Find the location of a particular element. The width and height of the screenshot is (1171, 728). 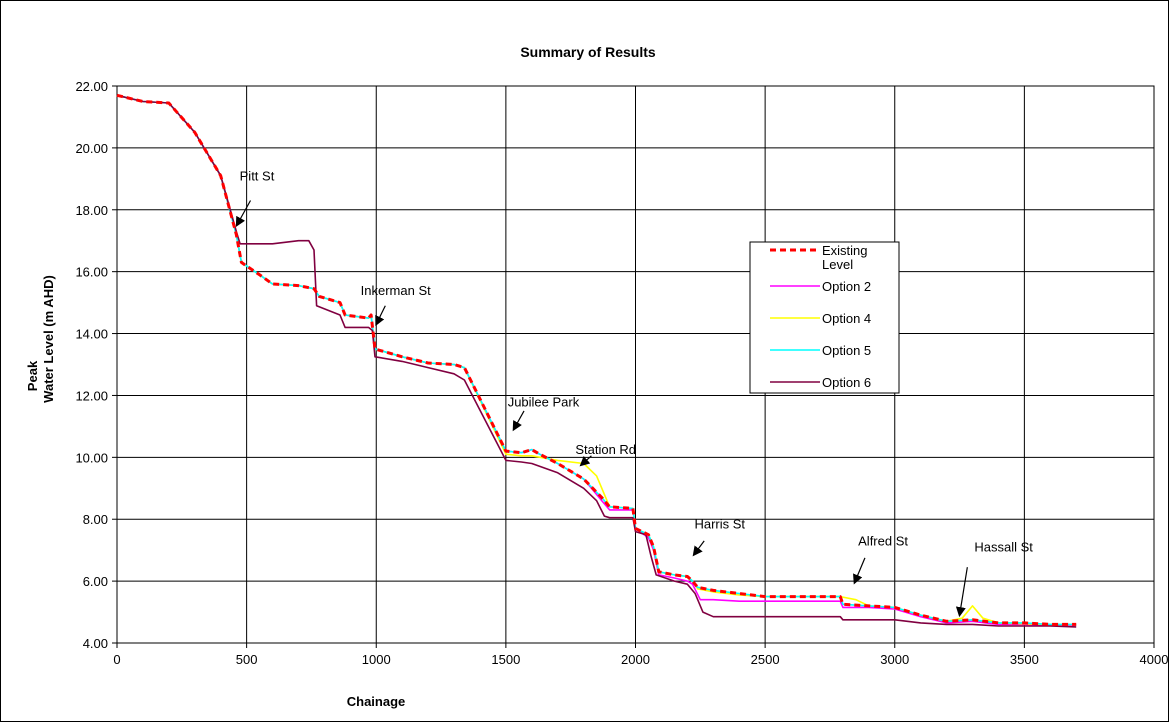

y-tick-label: 6.00 is located at coordinates (95, 581).